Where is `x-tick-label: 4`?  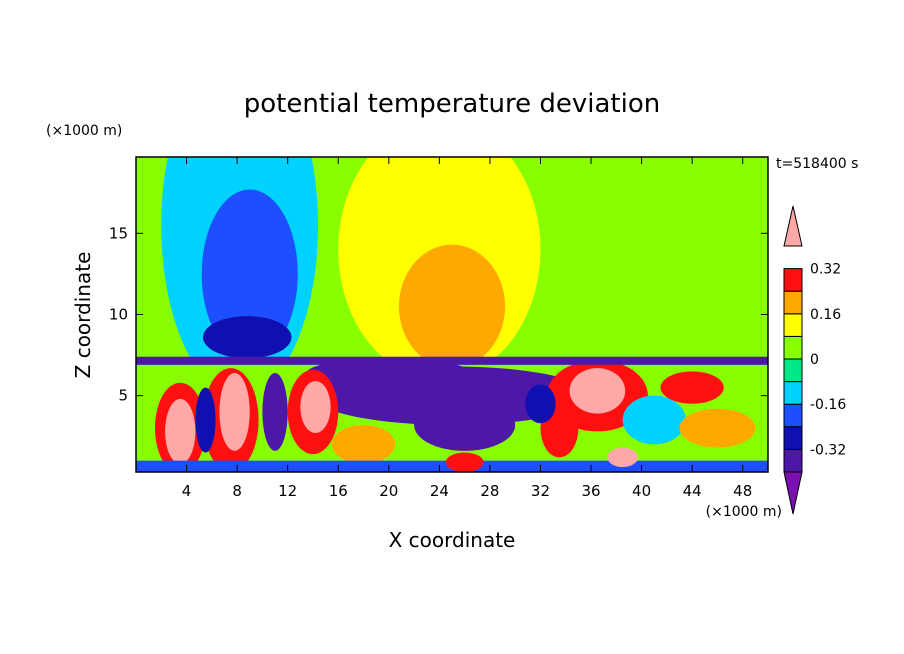
x-tick-label: 4 is located at coordinates (187, 491).